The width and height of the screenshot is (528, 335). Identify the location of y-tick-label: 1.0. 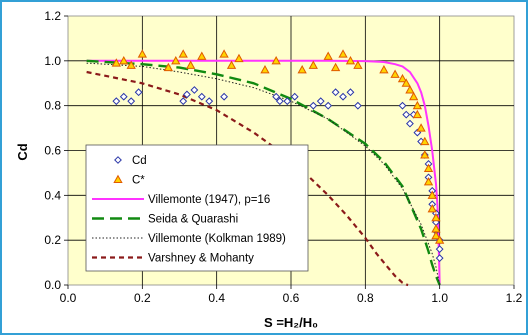
(52, 61).